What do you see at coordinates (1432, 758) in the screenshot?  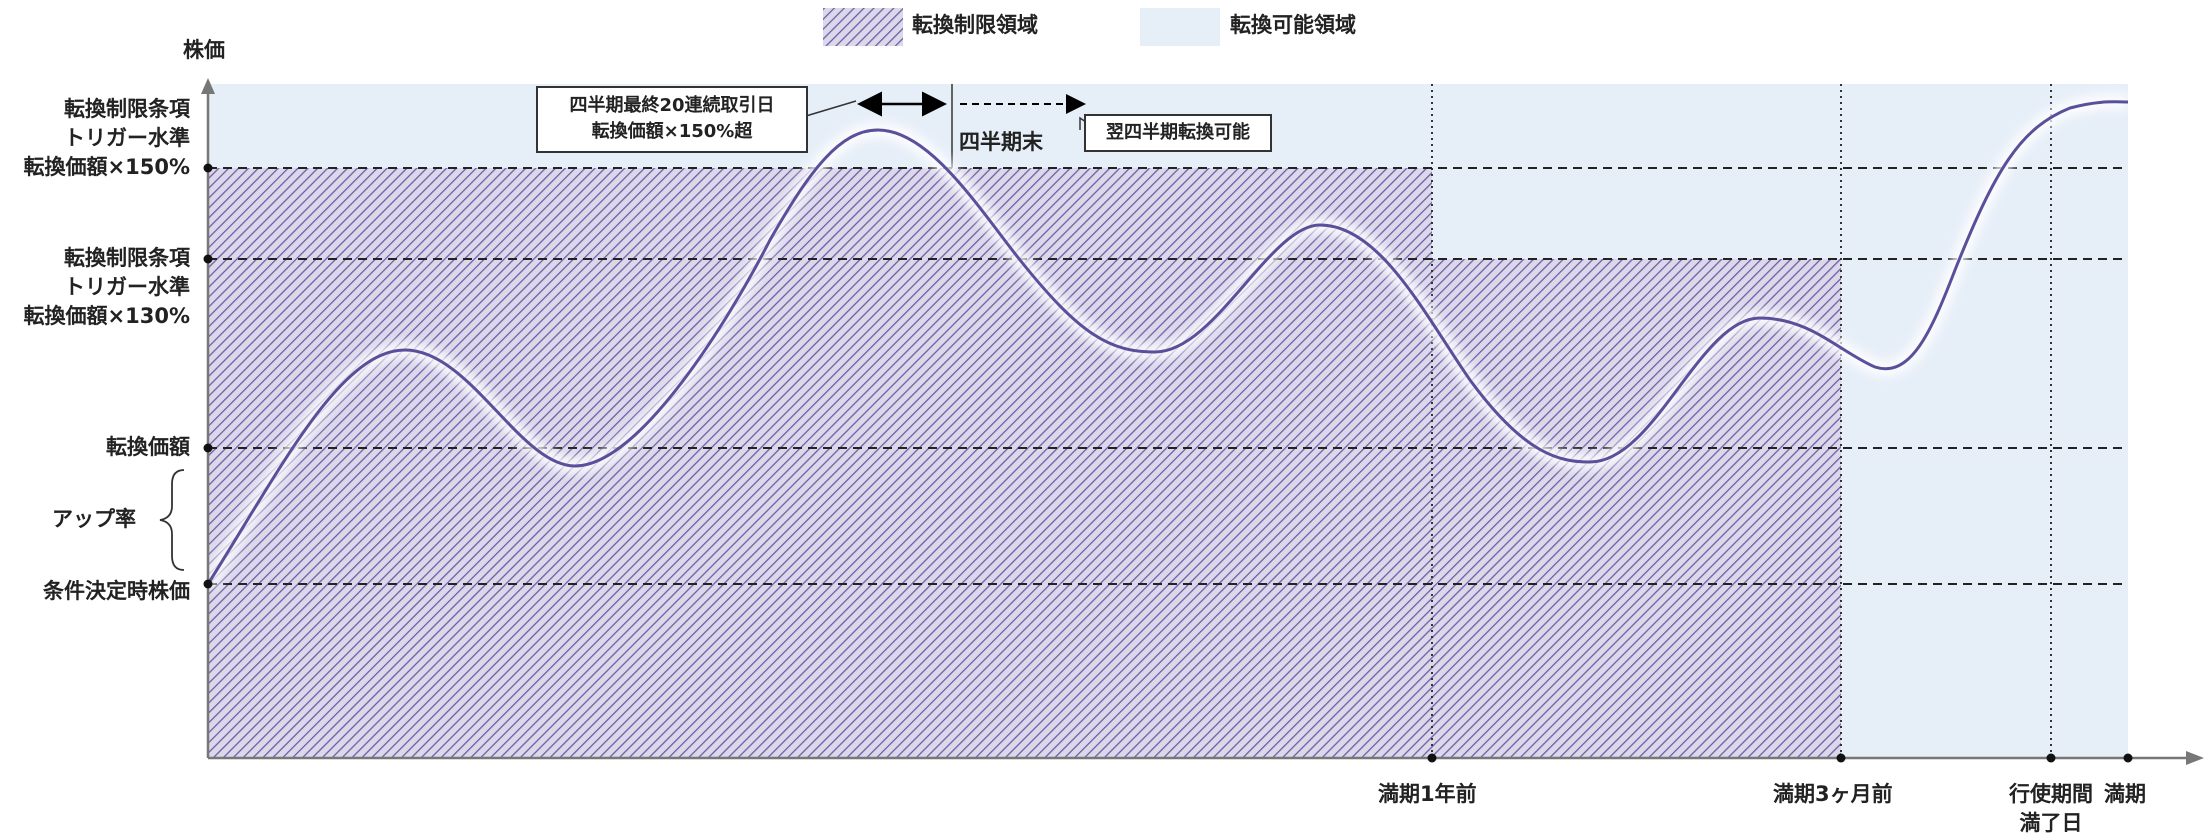 I see `dot-one-year` at bounding box center [1432, 758].